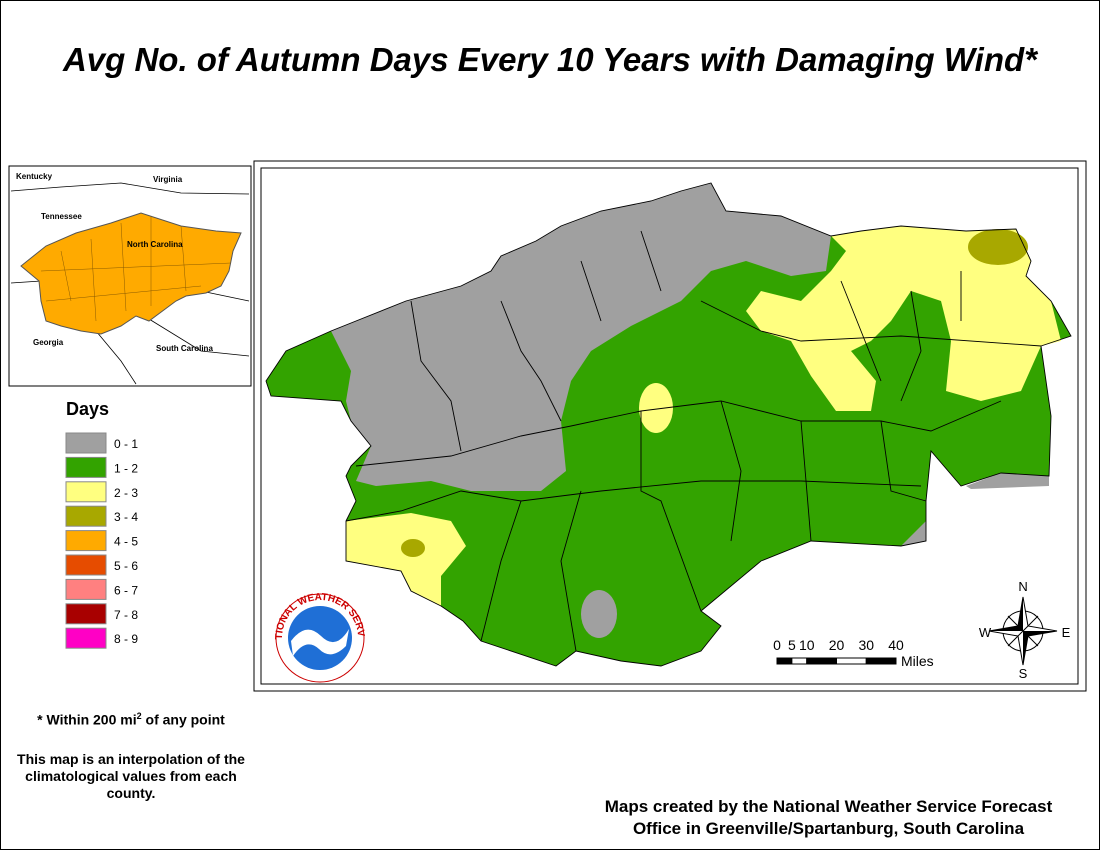 This screenshot has width=1100, height=850. Describe the element at coordinates (126, 639) in the screenshot. I see `legend-label: 8 - 9` at that location.